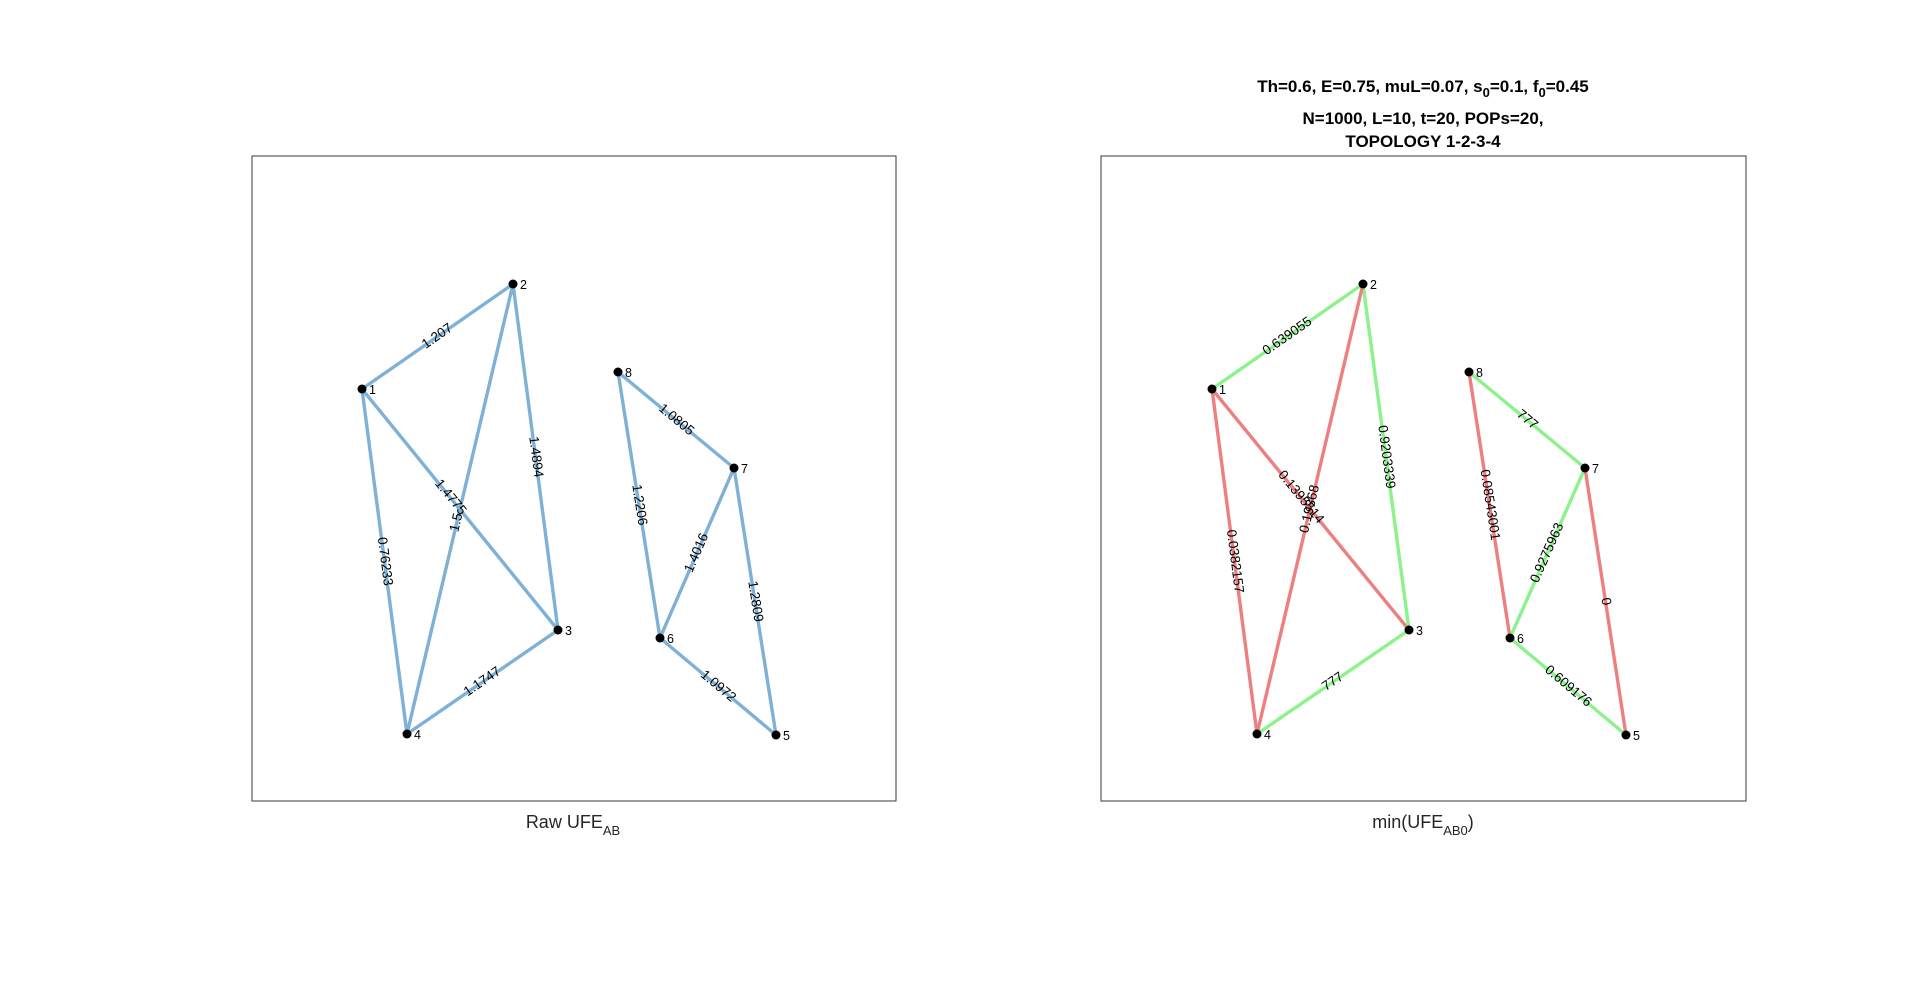 The width and height of the screenshot is (1920, 986). I want to click on edge-label-1-4: 0.76233, so click(385, 561).